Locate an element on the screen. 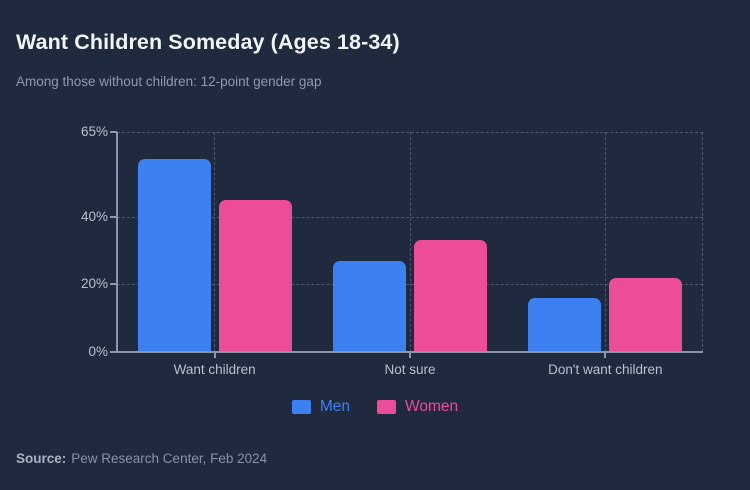  chart-title: Want Children Someday (Ages 18-34) is located at coordinates (208, 42).